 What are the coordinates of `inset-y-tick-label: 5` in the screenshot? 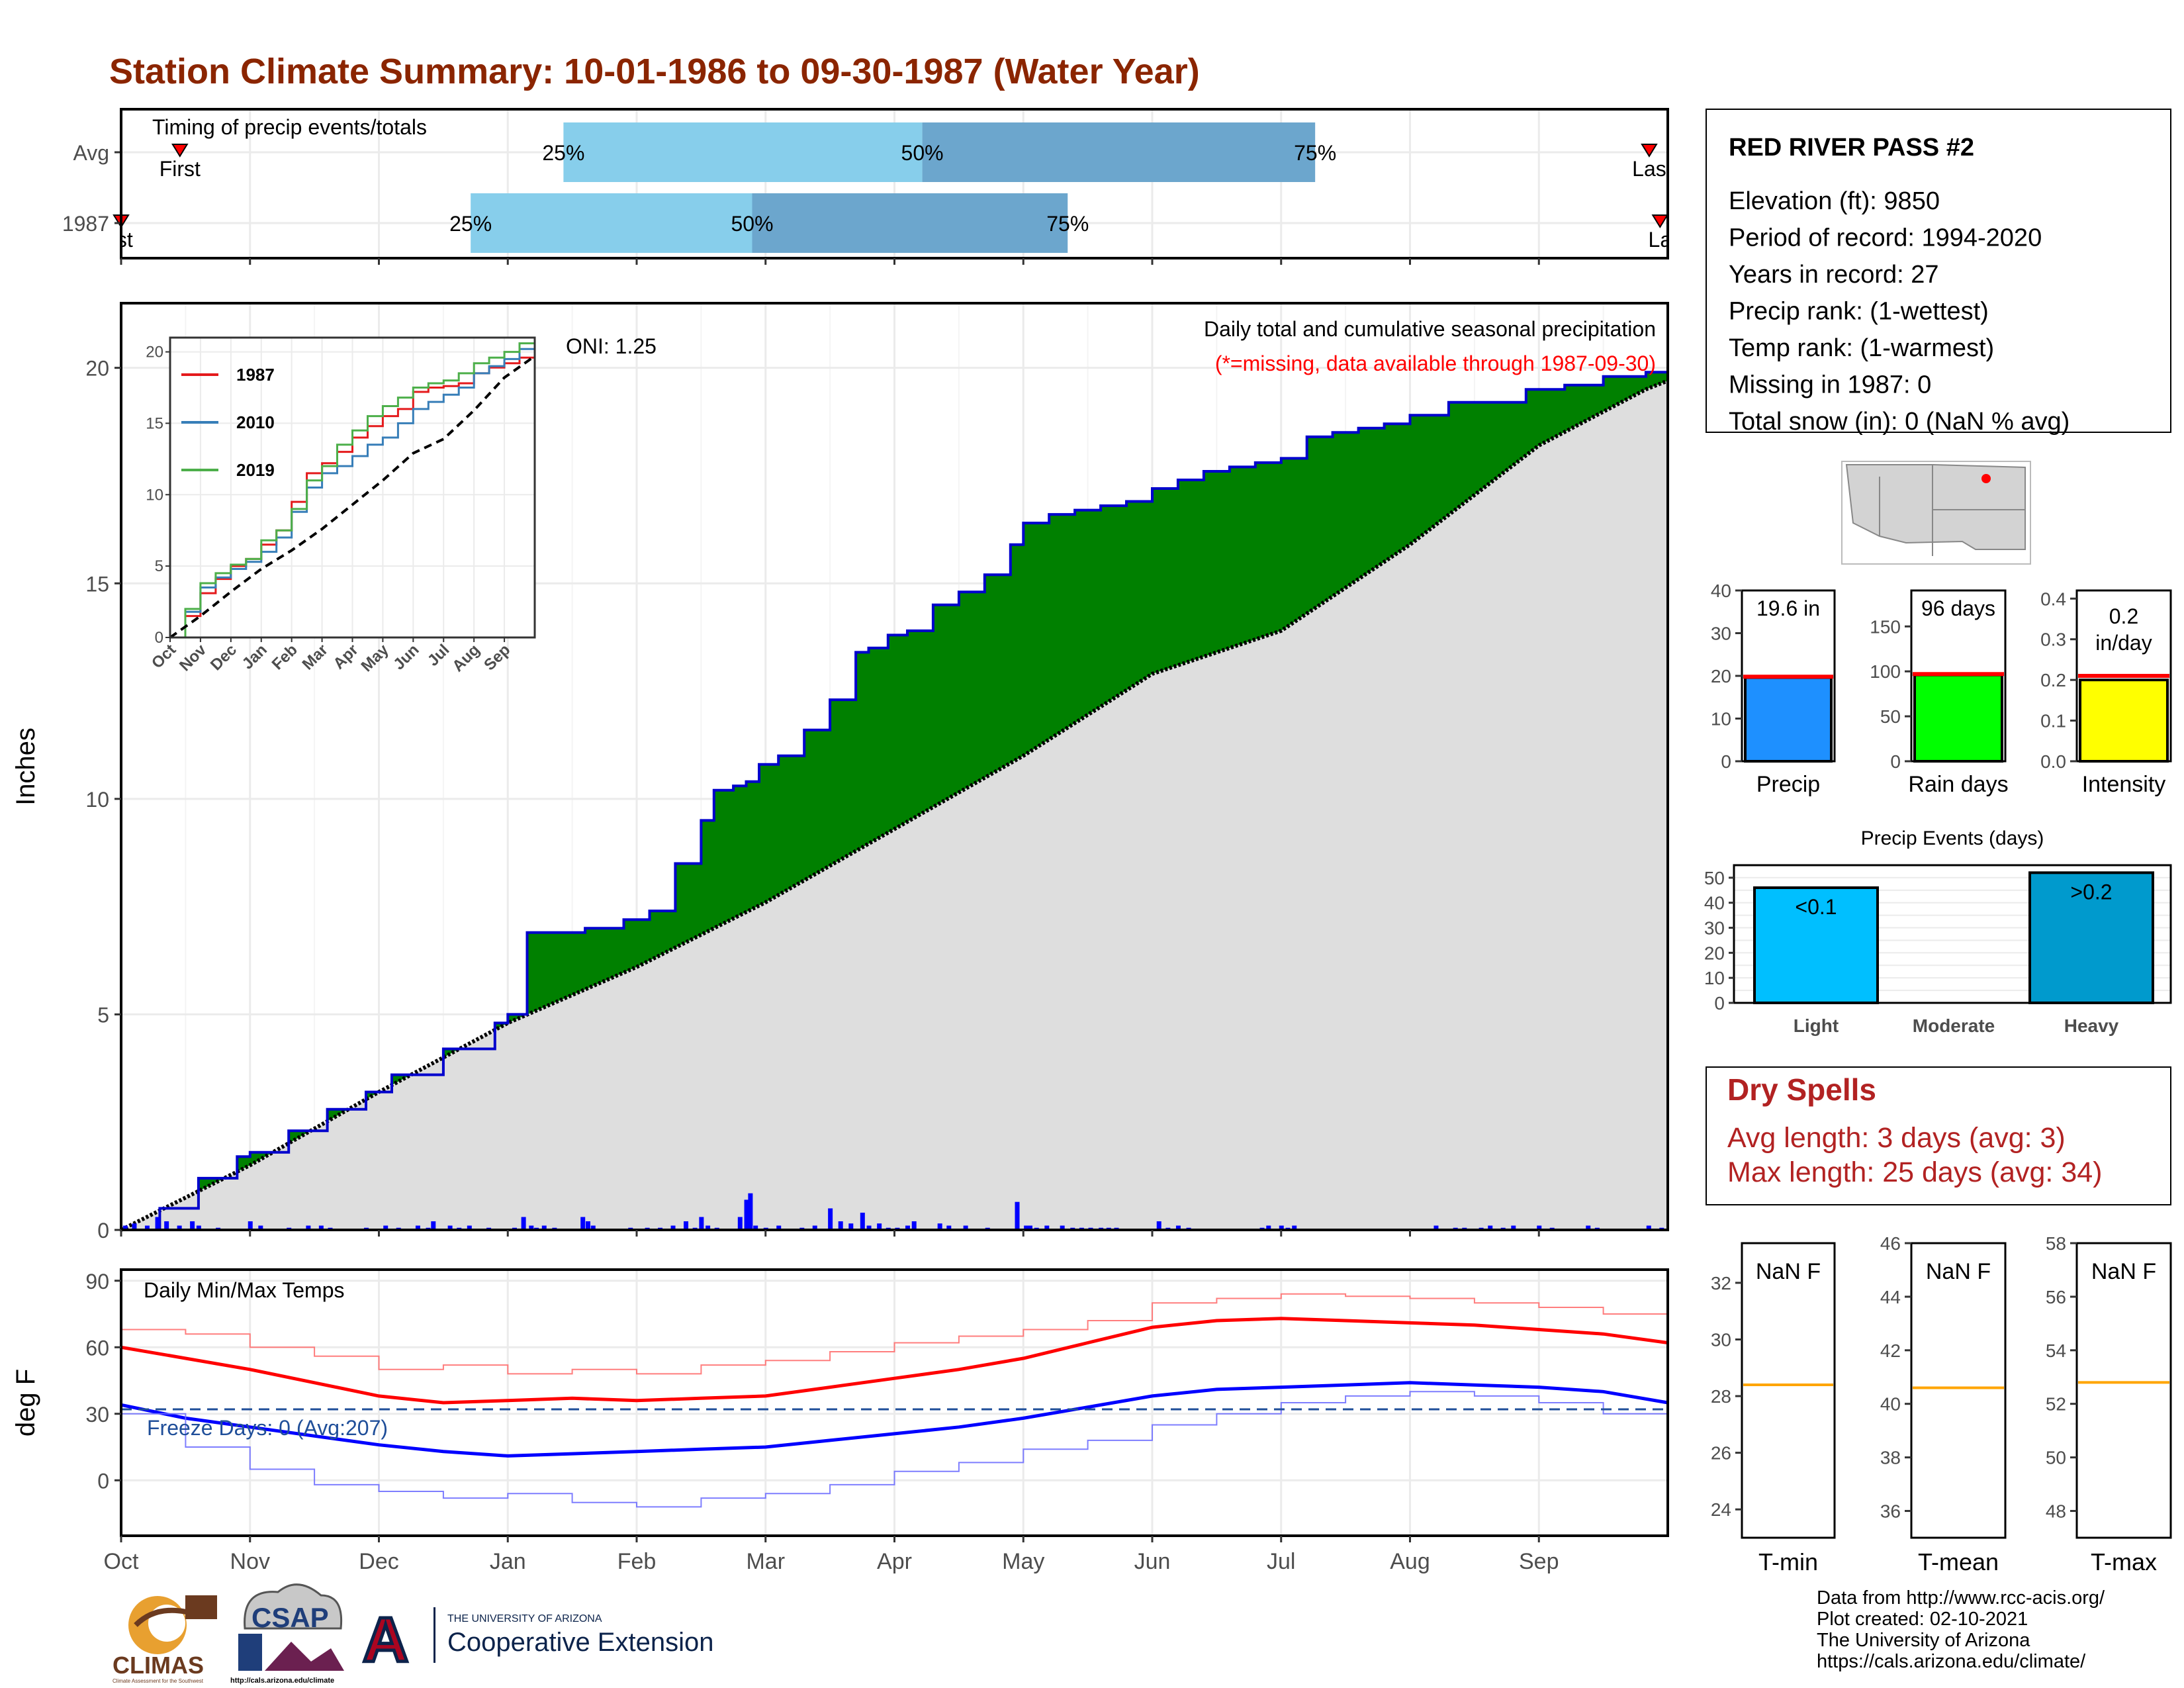 It's located at (159, 566).